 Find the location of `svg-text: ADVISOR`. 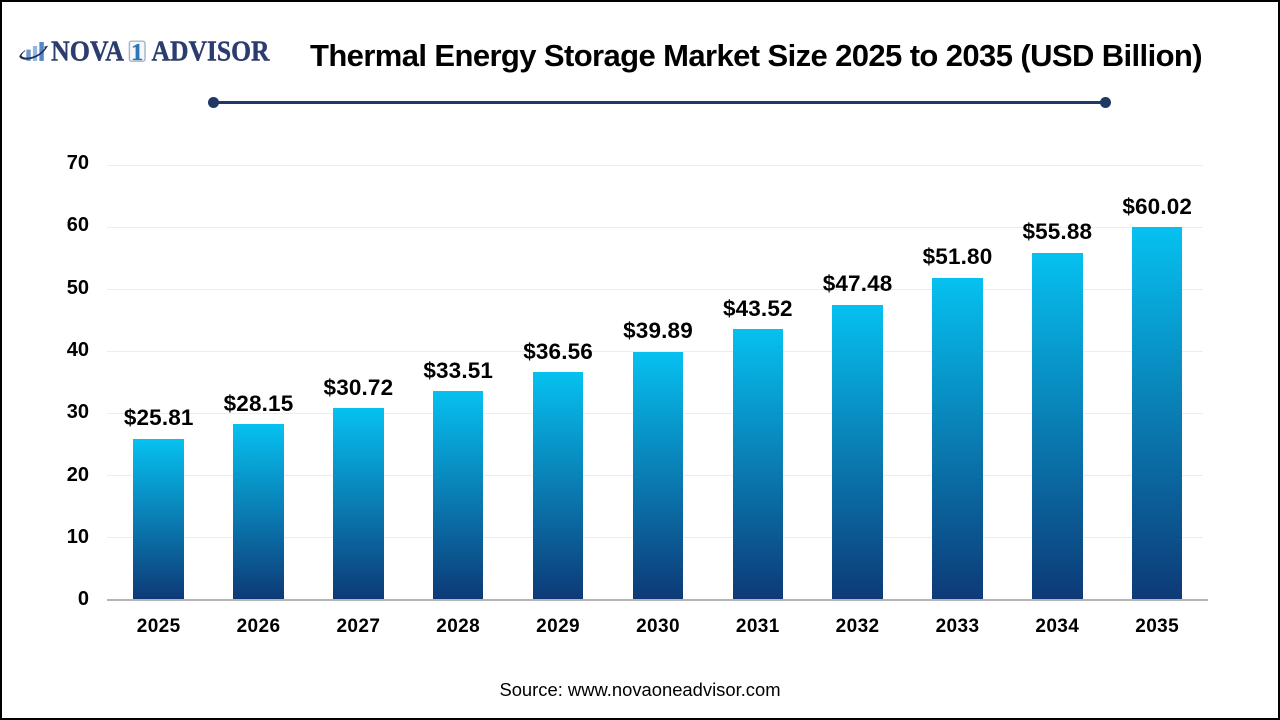

svg-text: ADVISOR is located at coordinates (211, 51).